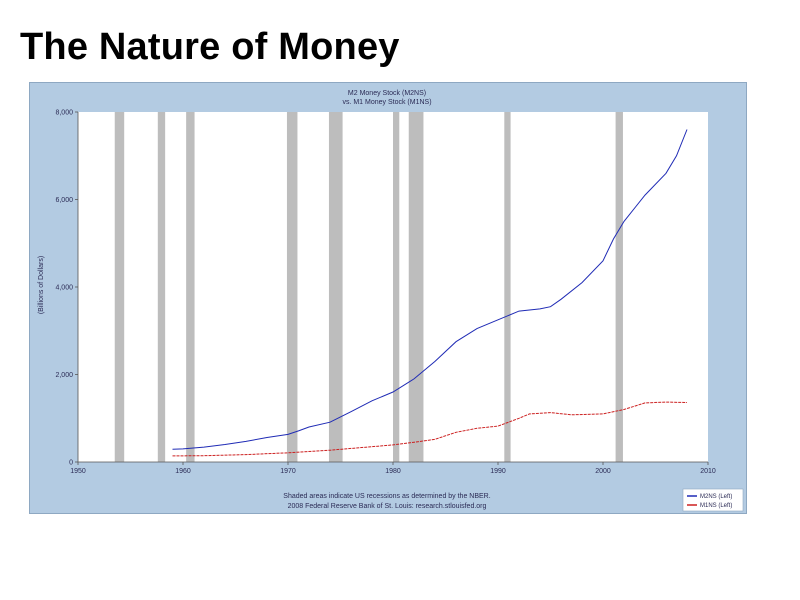 The height and width of the screenshot is (600, 800). Describe the element at coordinates (210, 47) in the screenshot. I see `slide-title: The Nature of Money` at that location.